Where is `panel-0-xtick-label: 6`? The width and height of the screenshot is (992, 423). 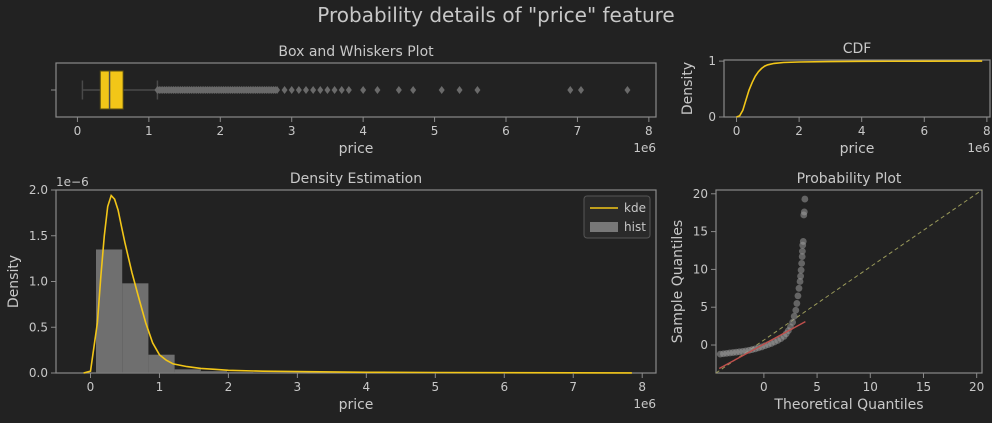 panel-0-xtick-label: 6 is located at coordinates (506, 131).